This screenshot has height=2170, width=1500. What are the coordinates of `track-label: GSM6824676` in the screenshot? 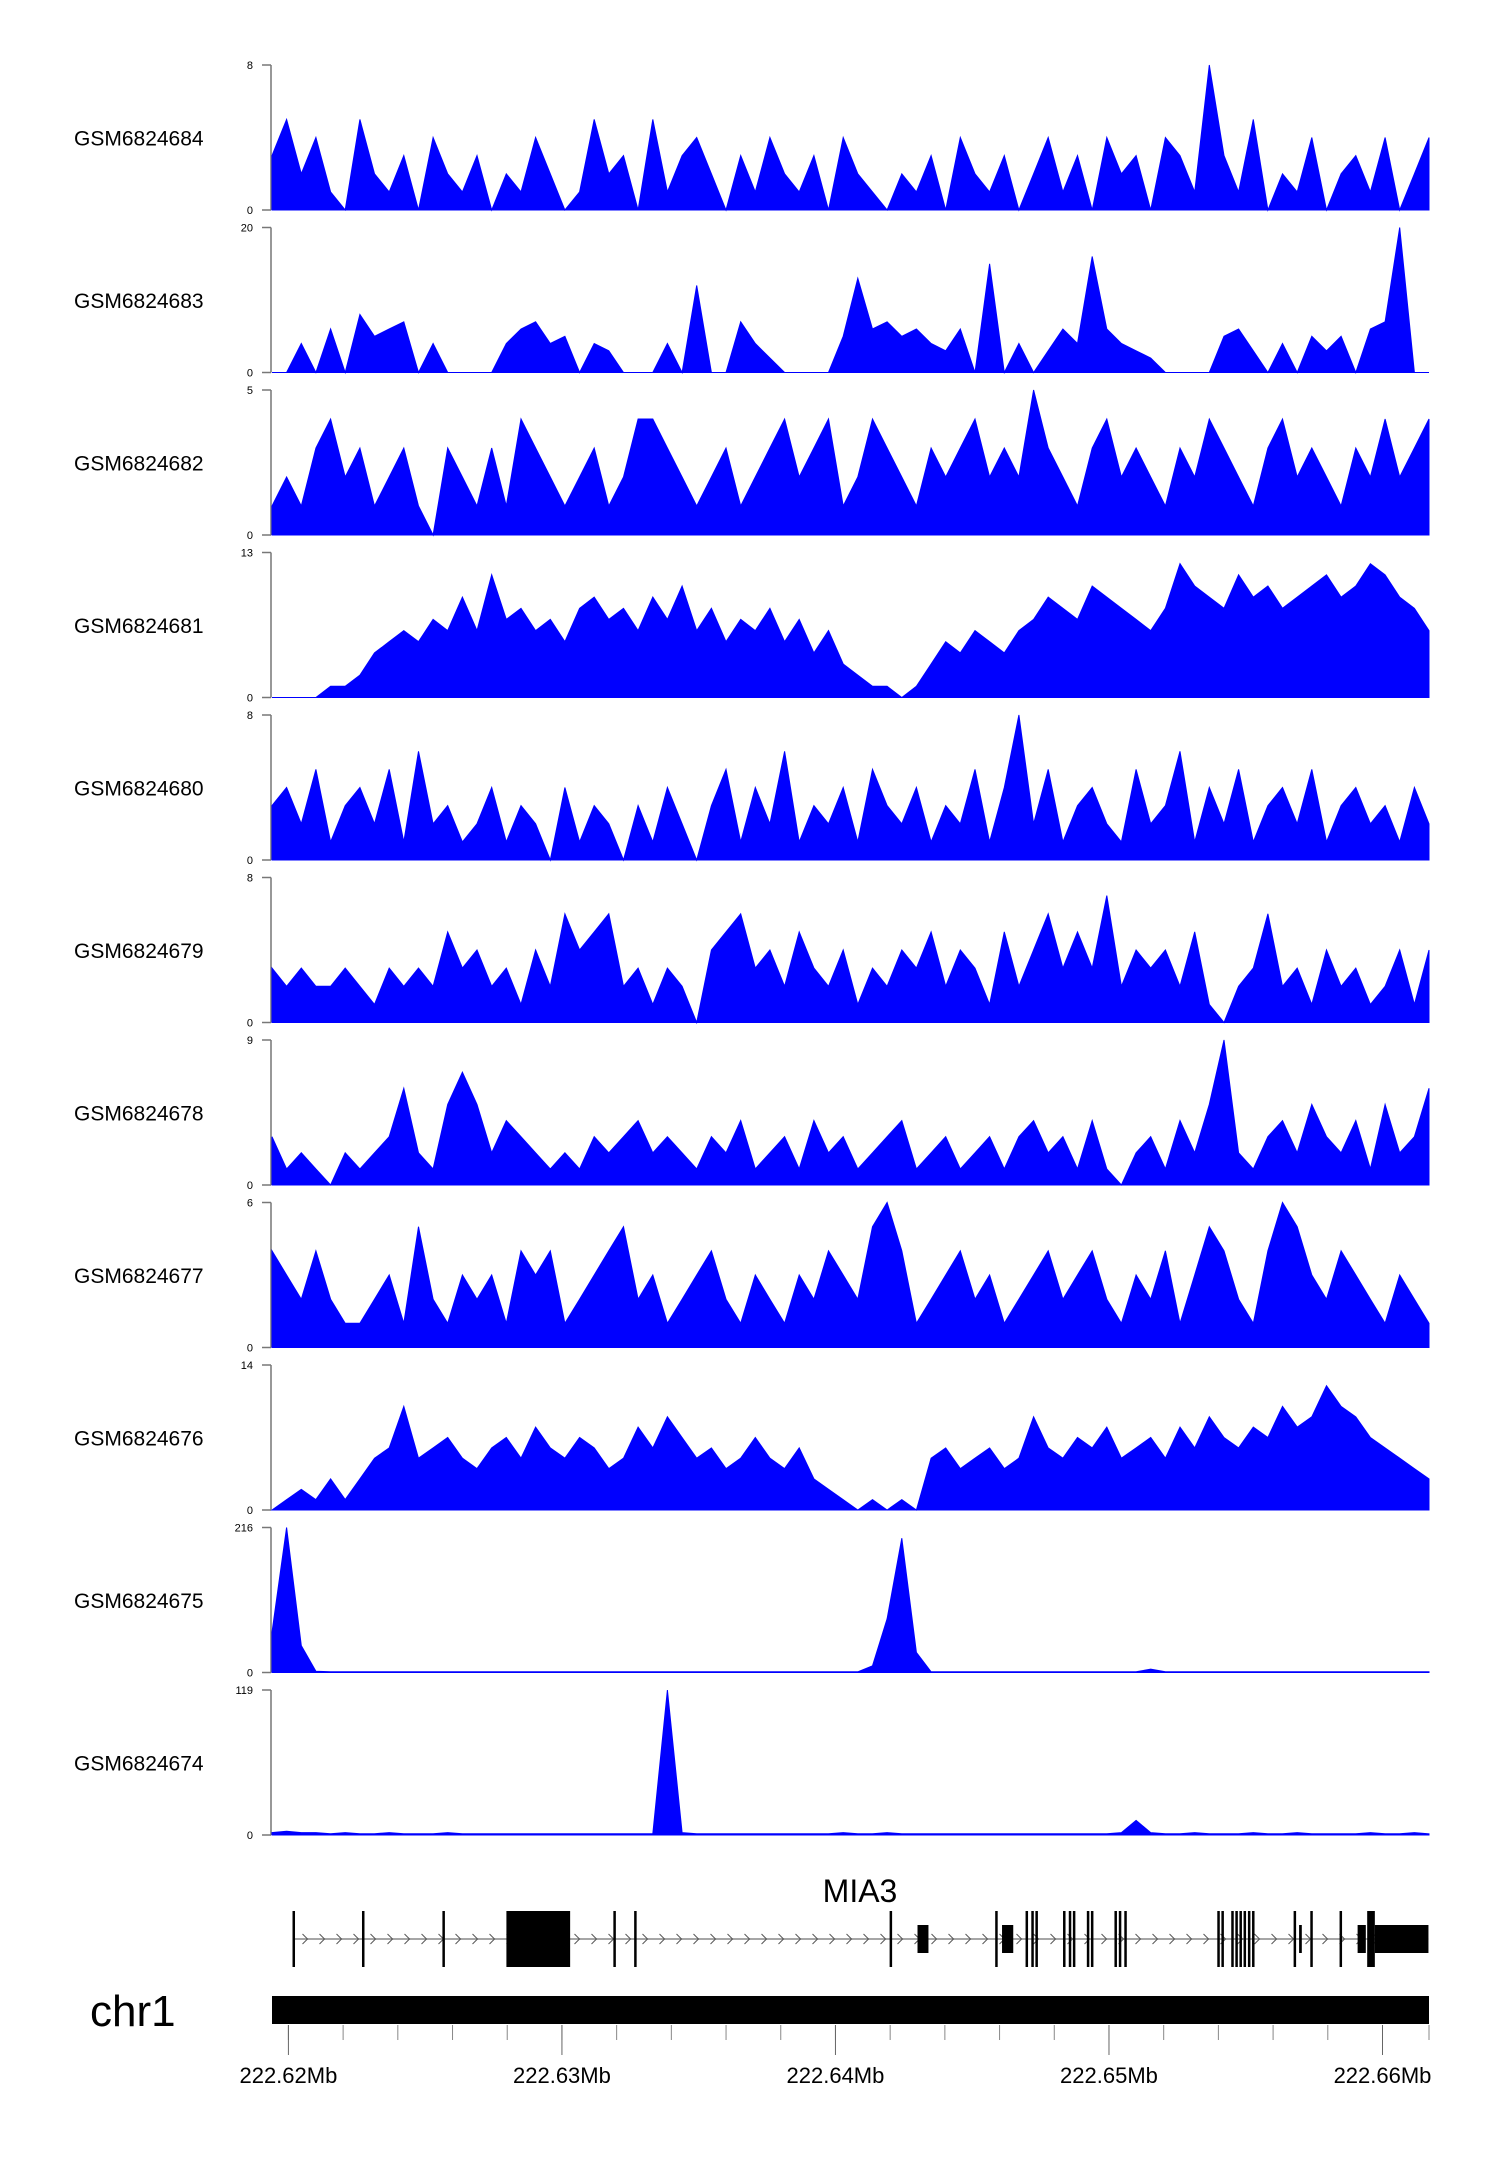 It's located at (139, 1439).